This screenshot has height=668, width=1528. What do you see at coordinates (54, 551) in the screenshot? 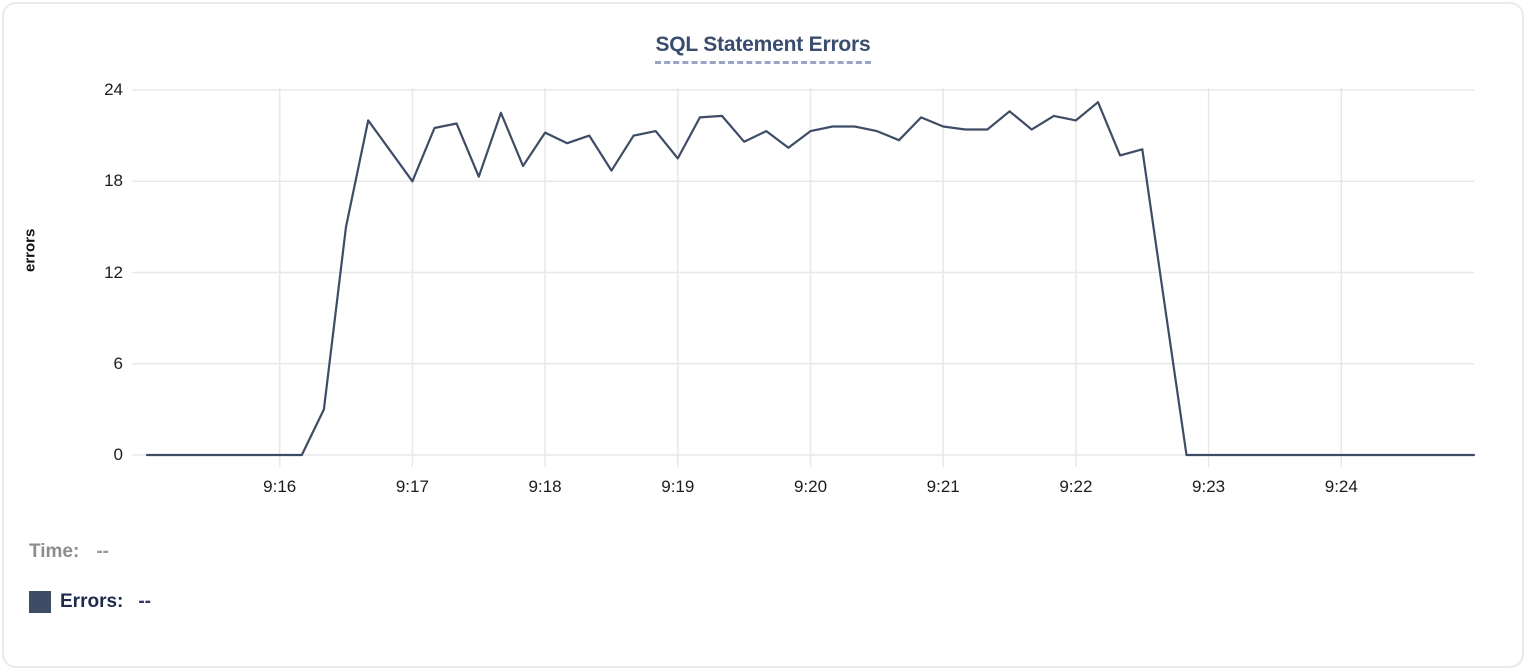
I see `time-label: Time:` at bounding box center [54, 551].